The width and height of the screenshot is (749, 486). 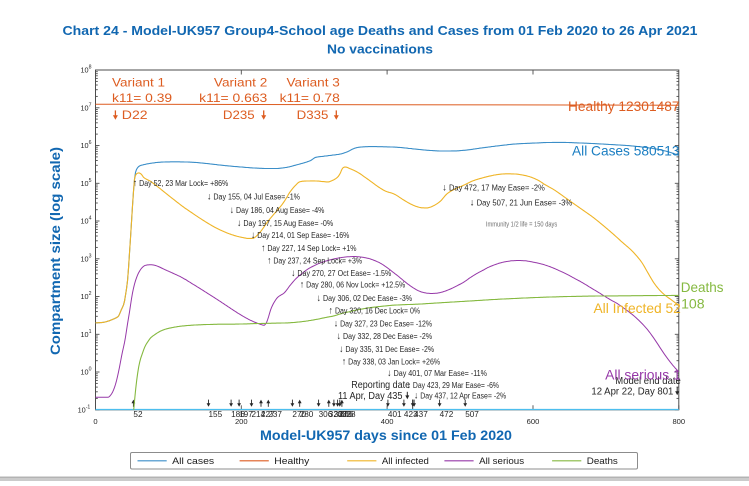 What do you see at coordinates (246, 414) in the screenshot?
I see `svg-text: 197` at bounding box center [246, 414].